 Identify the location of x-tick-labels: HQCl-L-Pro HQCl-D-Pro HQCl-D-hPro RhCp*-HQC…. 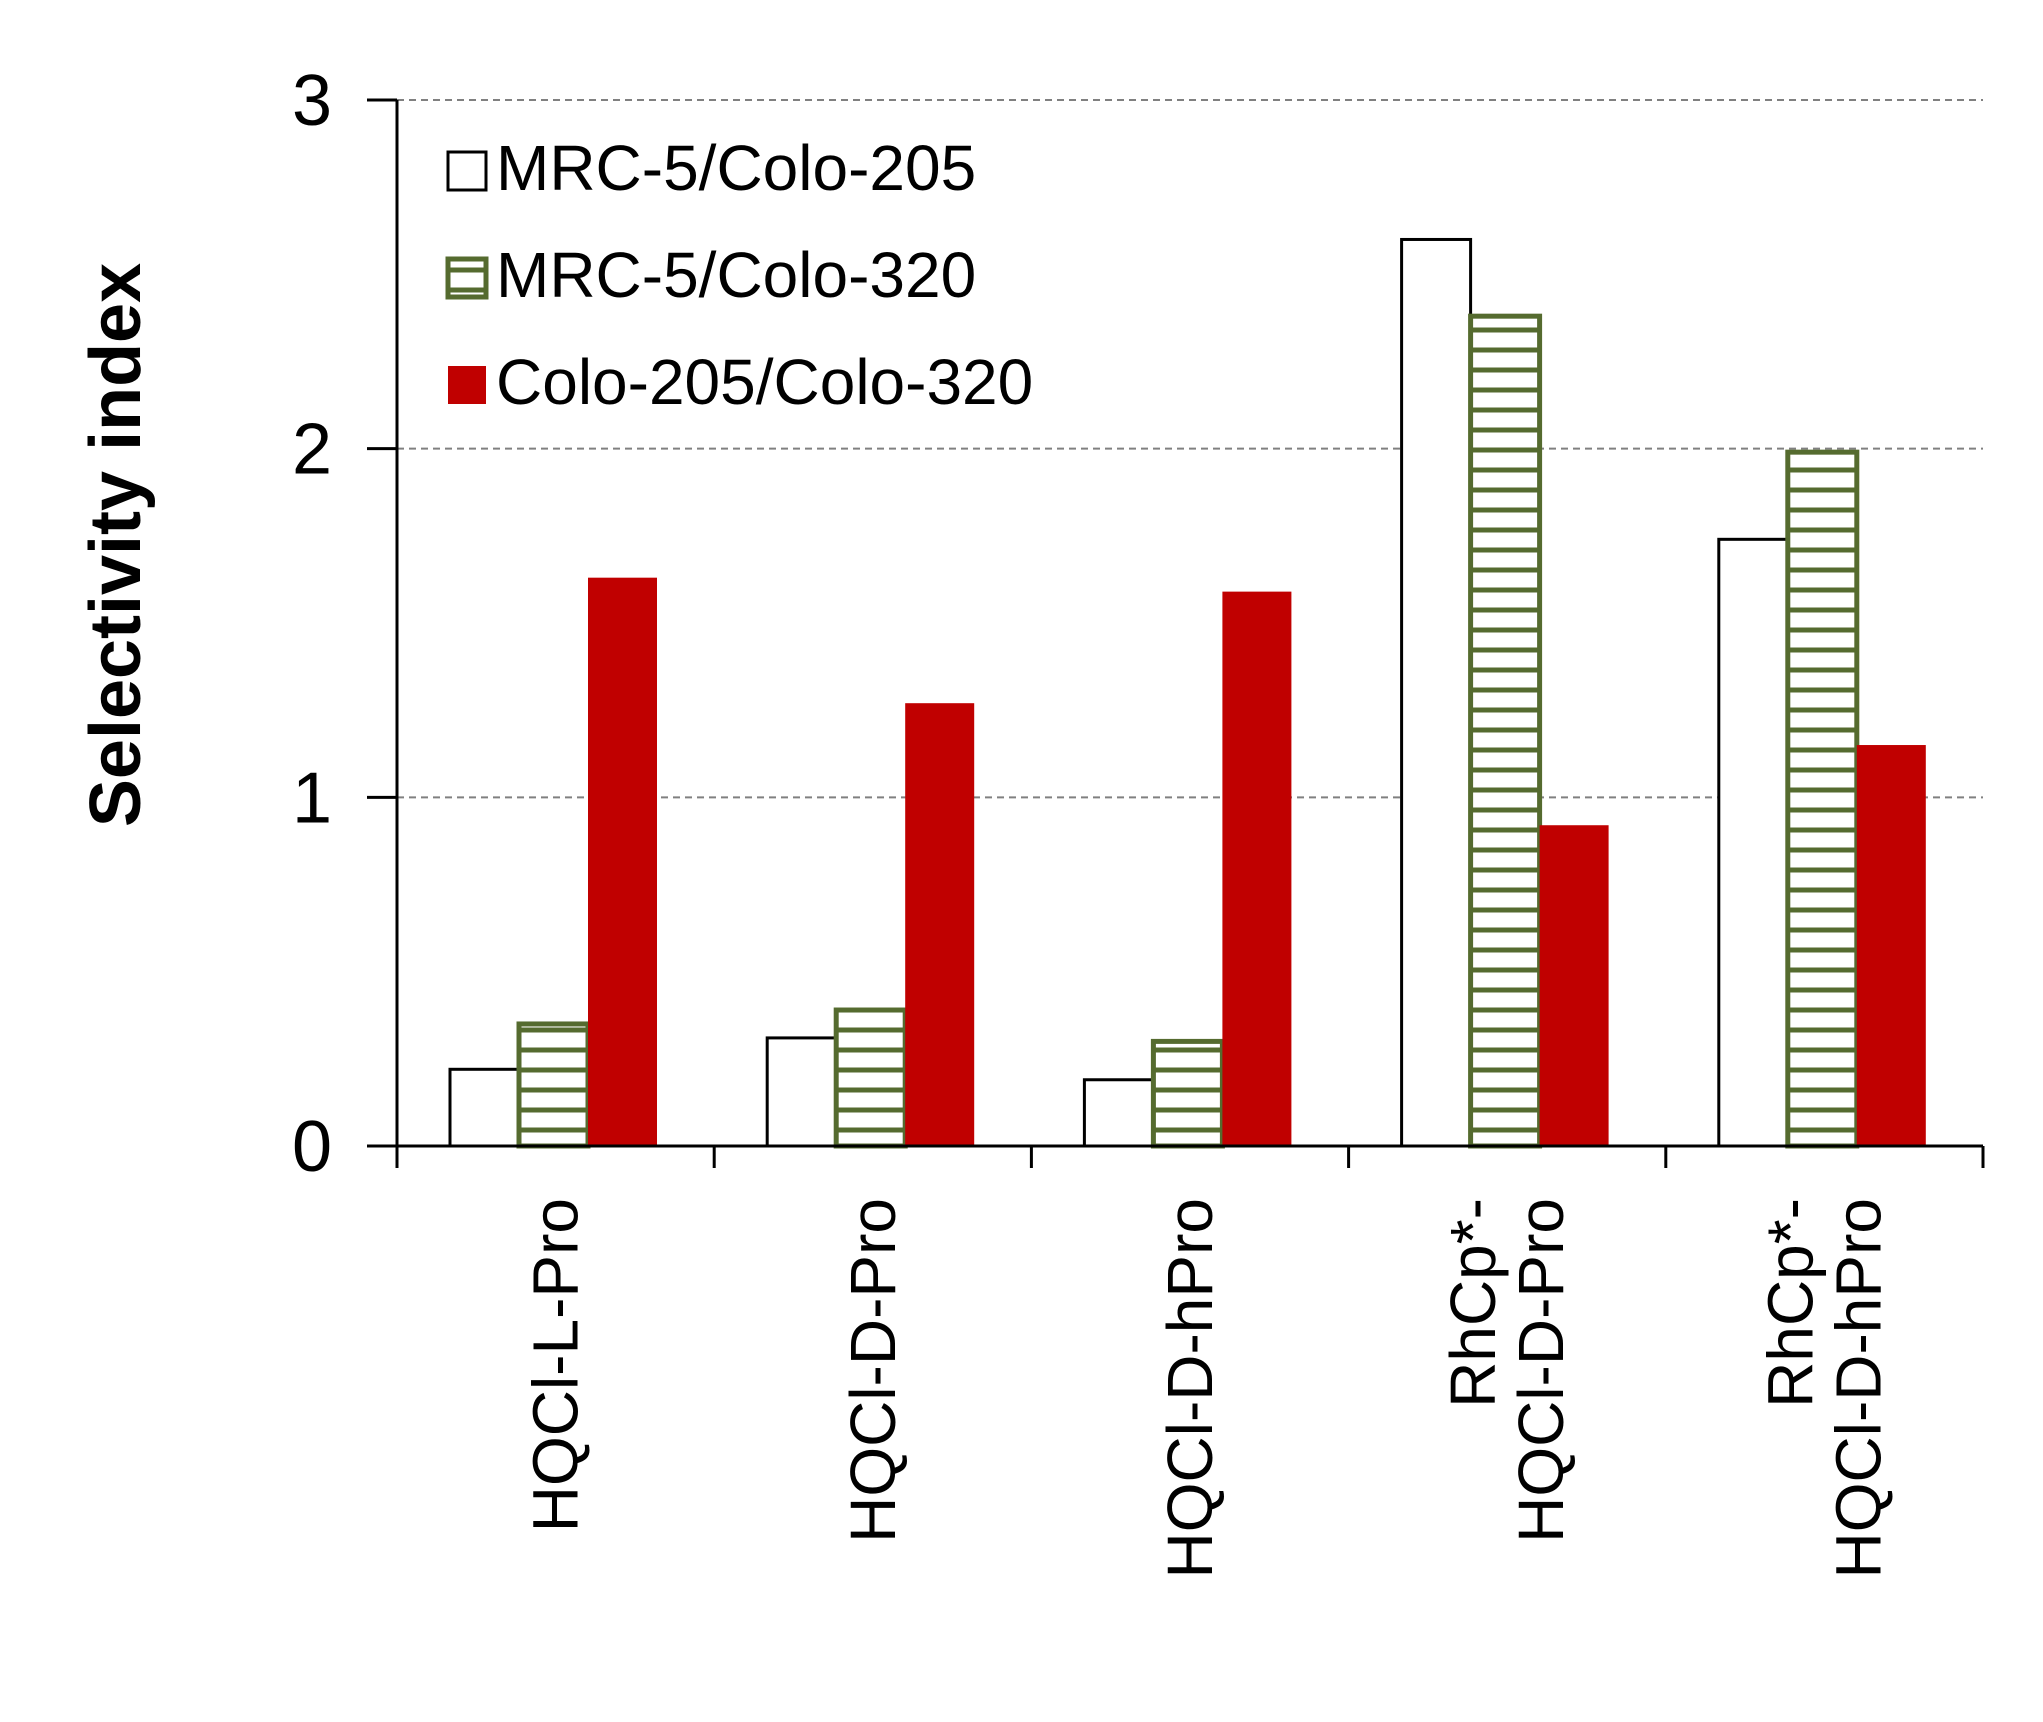
(1207, 1388).